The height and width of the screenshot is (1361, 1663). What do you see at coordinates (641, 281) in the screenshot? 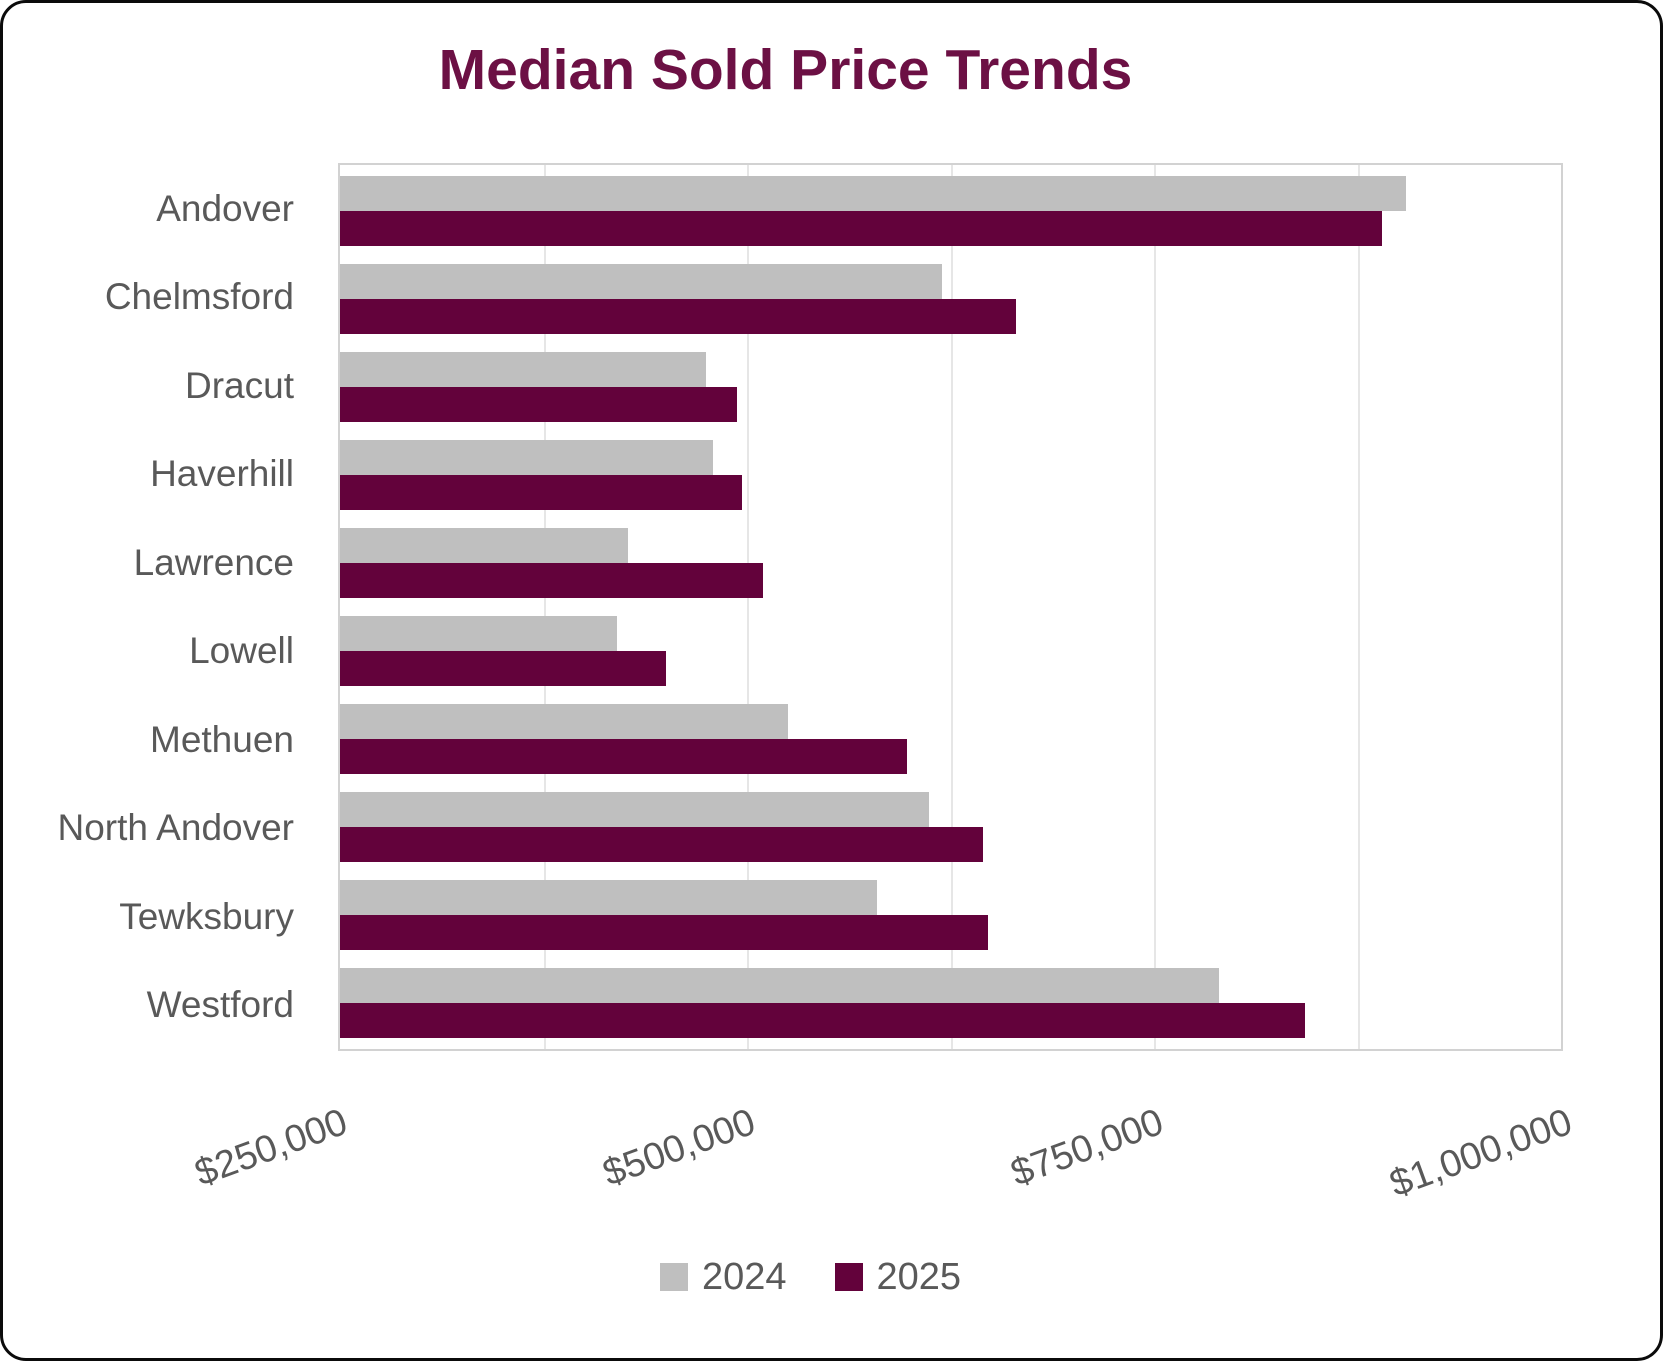
I see `bar-2024-chelmsford` at bounding box center [641, 281].